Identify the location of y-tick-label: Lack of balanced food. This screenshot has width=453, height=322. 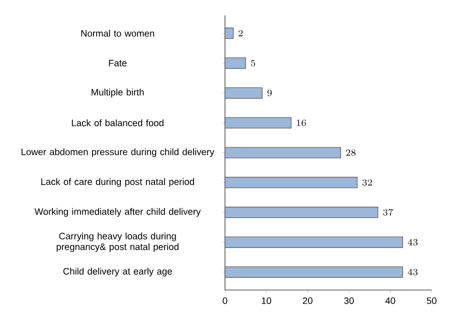
(118, 122).